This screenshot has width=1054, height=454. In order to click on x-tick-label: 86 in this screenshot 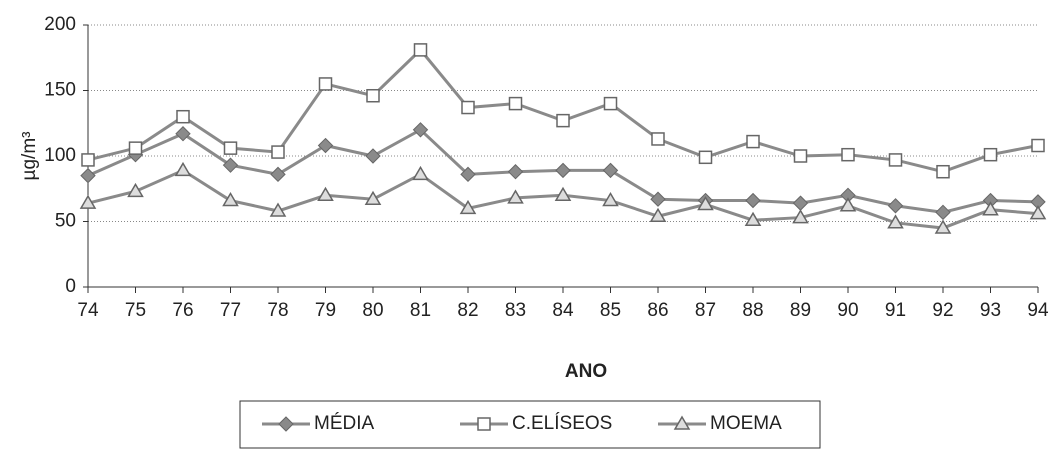, I will do `click(657, 310)`.